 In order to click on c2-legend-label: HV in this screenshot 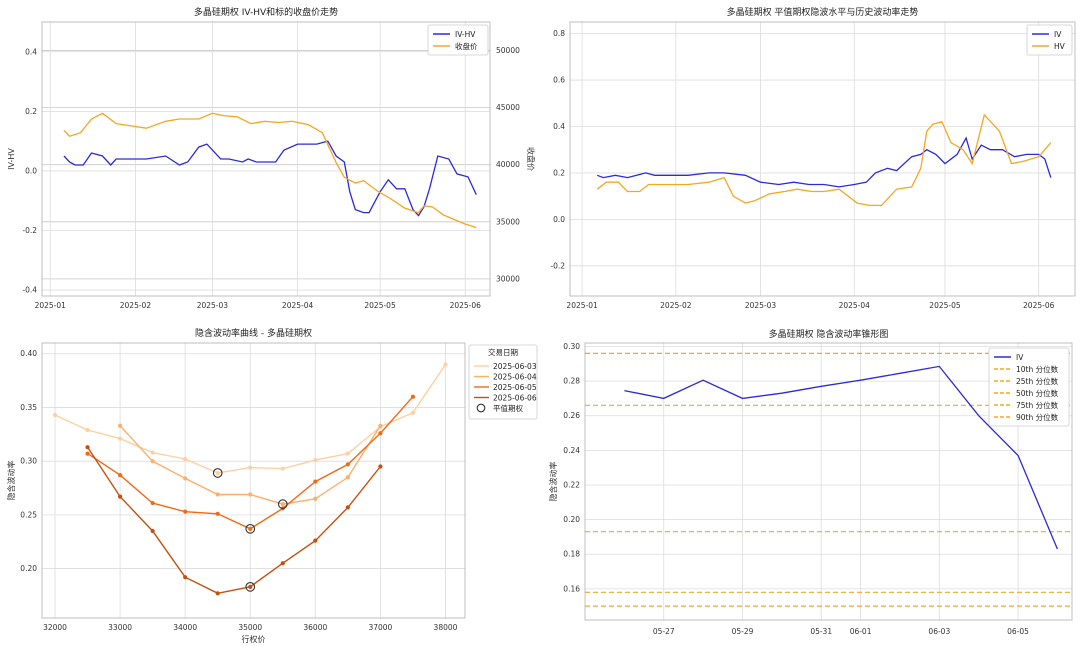, I will do `click(1060, 46)`.